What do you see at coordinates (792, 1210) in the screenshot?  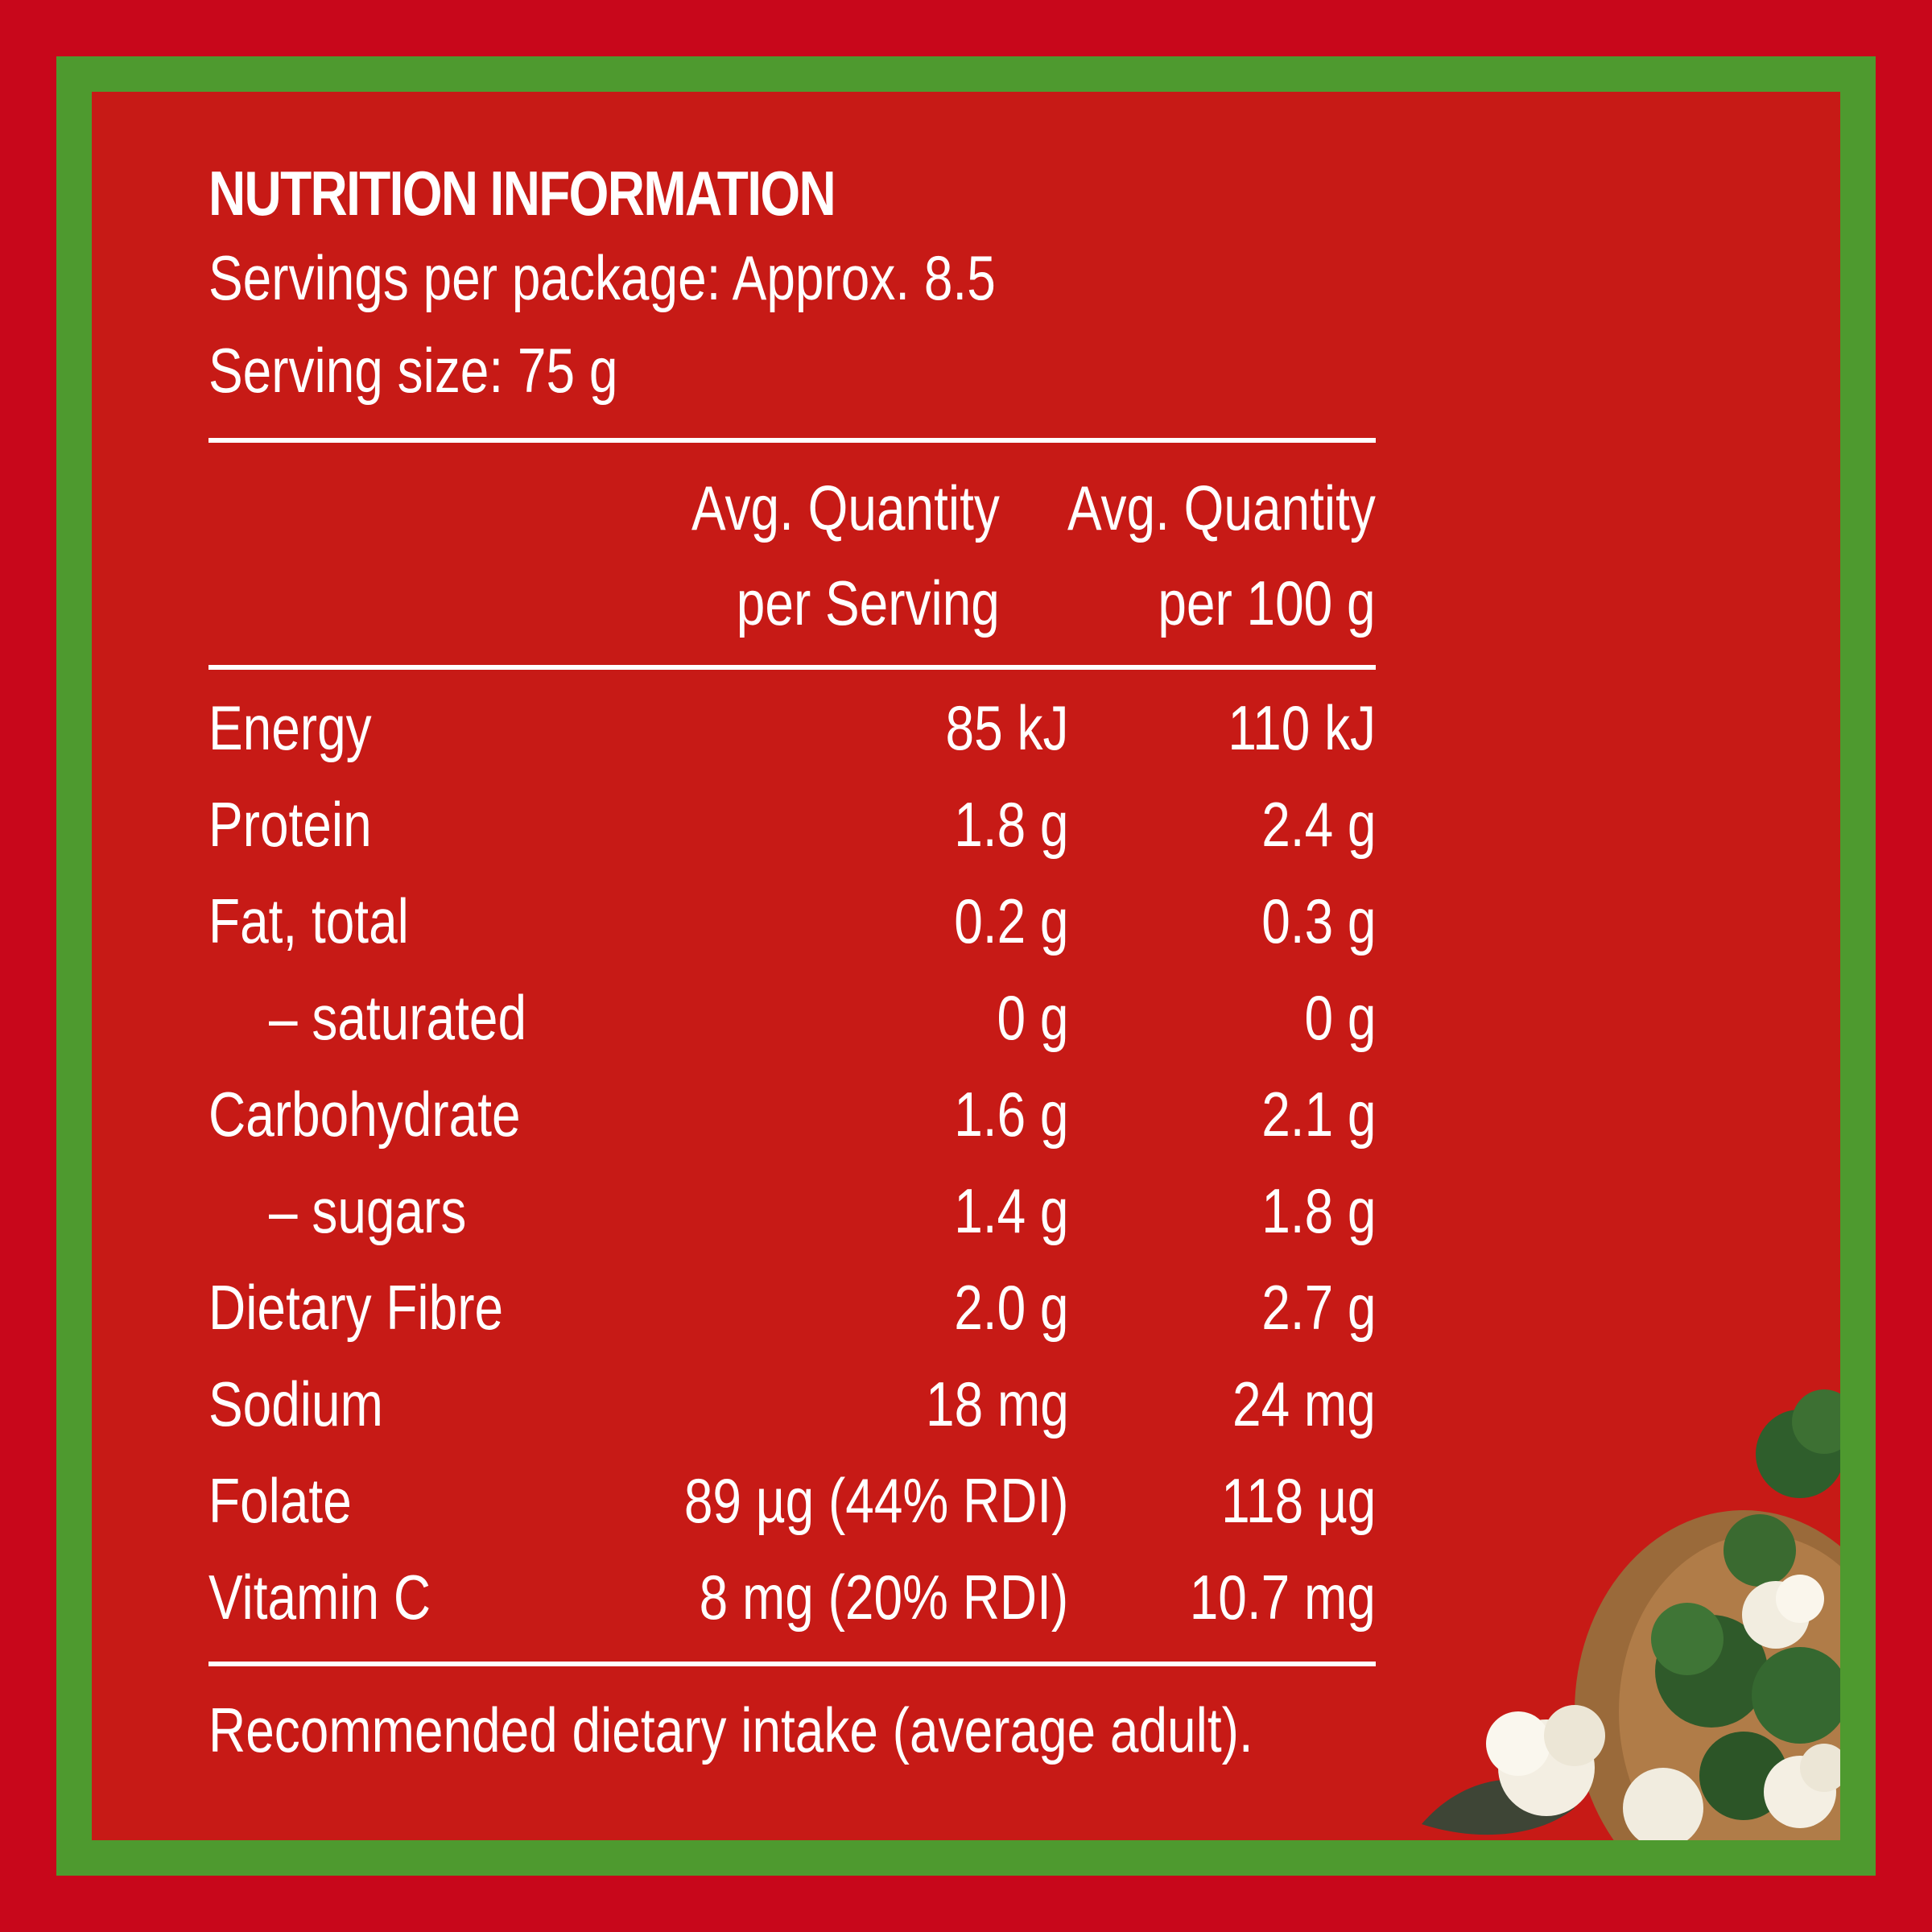 I see `table-row: – sugars 1.4 g 1.8 g` at bounding box center [792, 1210].